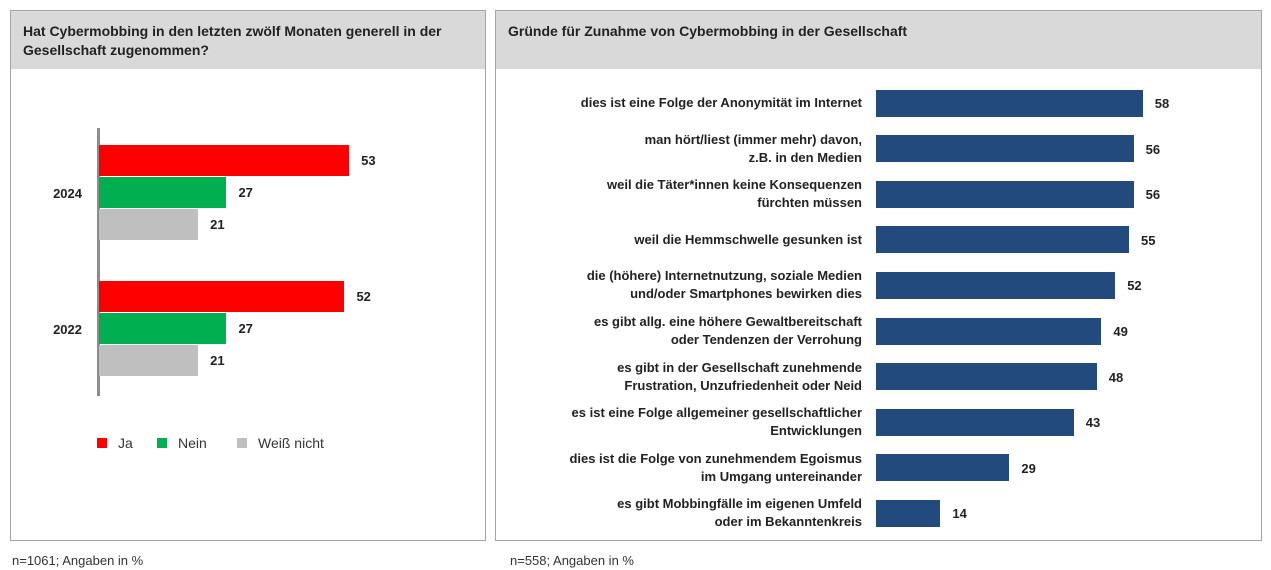  Describe the element at coordinates (291, 443) in the screenshot. I see `legend-label: Weiß nicht` at that location.